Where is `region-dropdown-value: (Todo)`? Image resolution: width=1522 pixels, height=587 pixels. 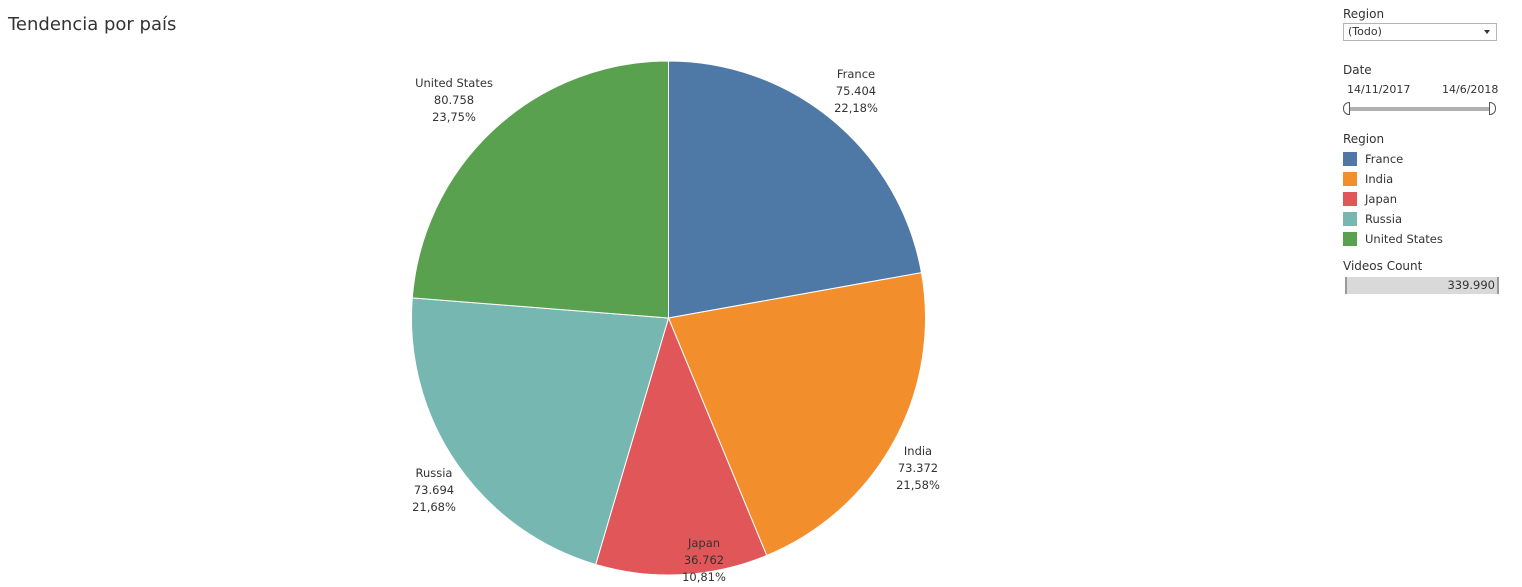 region-dropdown-value: (Todo) is located at coordinates (1365, 31).